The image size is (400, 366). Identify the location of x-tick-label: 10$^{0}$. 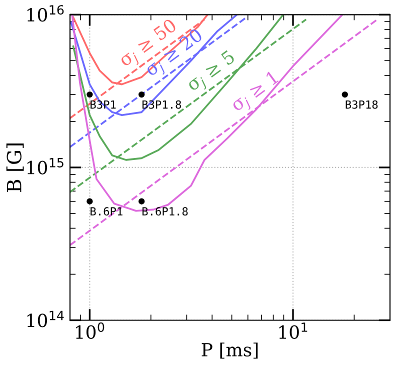
(90, 330).